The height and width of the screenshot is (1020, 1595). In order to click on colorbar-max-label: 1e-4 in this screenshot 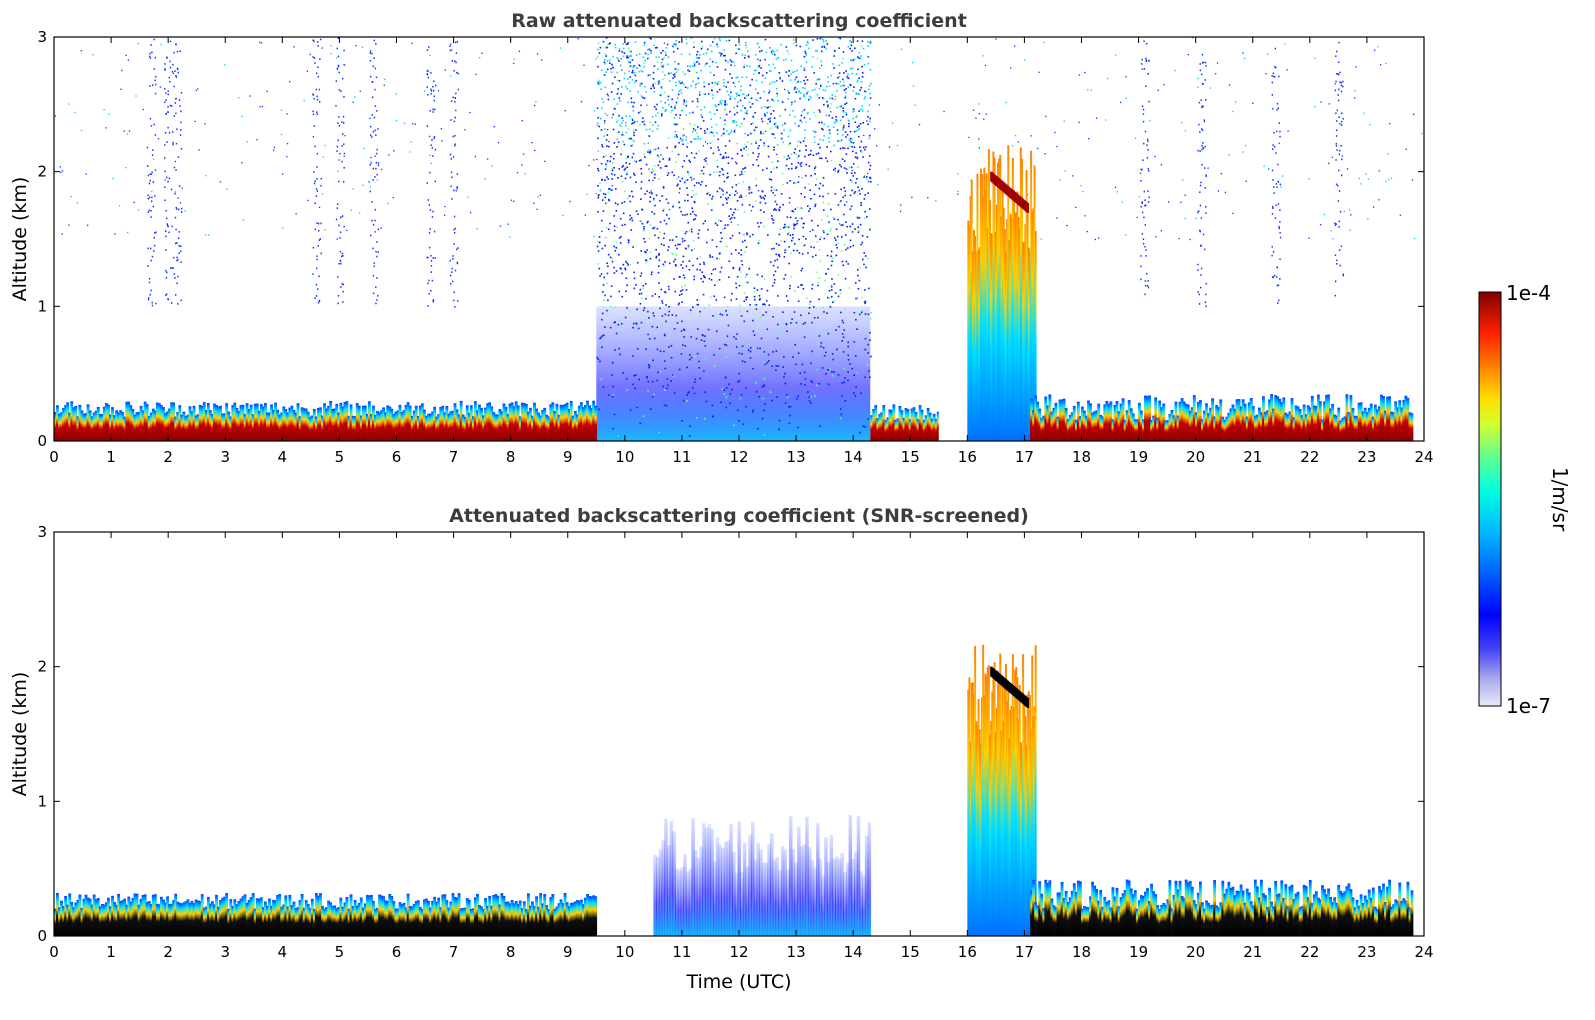, I will do `click(1528, 293)`.